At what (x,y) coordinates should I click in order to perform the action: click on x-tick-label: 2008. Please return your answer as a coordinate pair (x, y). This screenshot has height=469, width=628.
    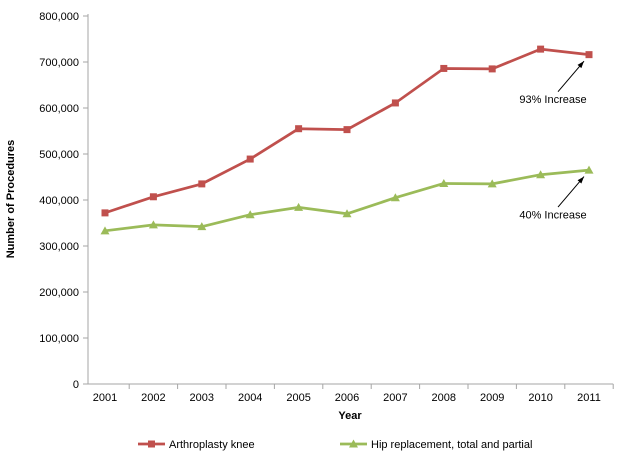
    Looking at the image, I should click on (444, 398).